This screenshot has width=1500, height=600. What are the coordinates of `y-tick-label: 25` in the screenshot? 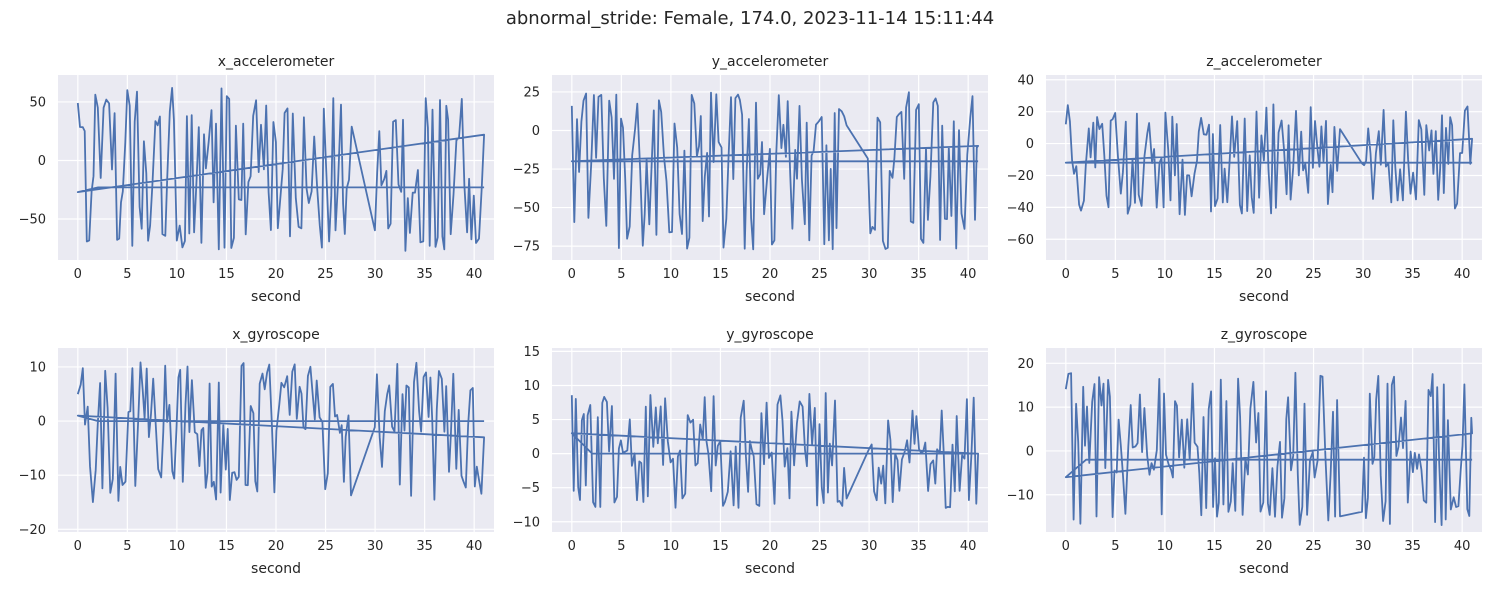 It's located at (531, 92).